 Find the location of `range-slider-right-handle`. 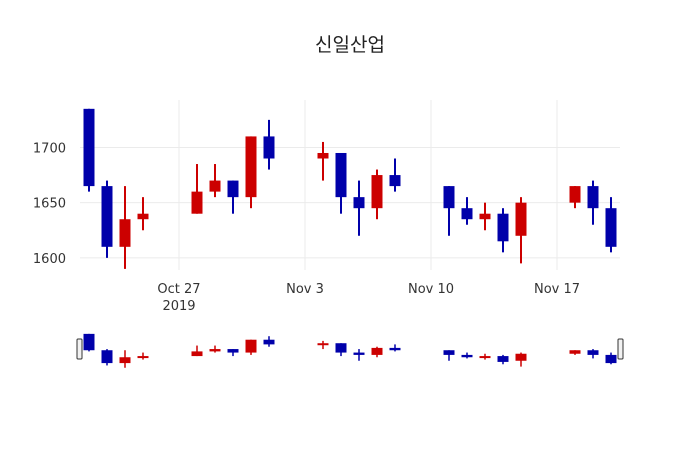

range-slider-right-handle is located at coordinates (620, 349).